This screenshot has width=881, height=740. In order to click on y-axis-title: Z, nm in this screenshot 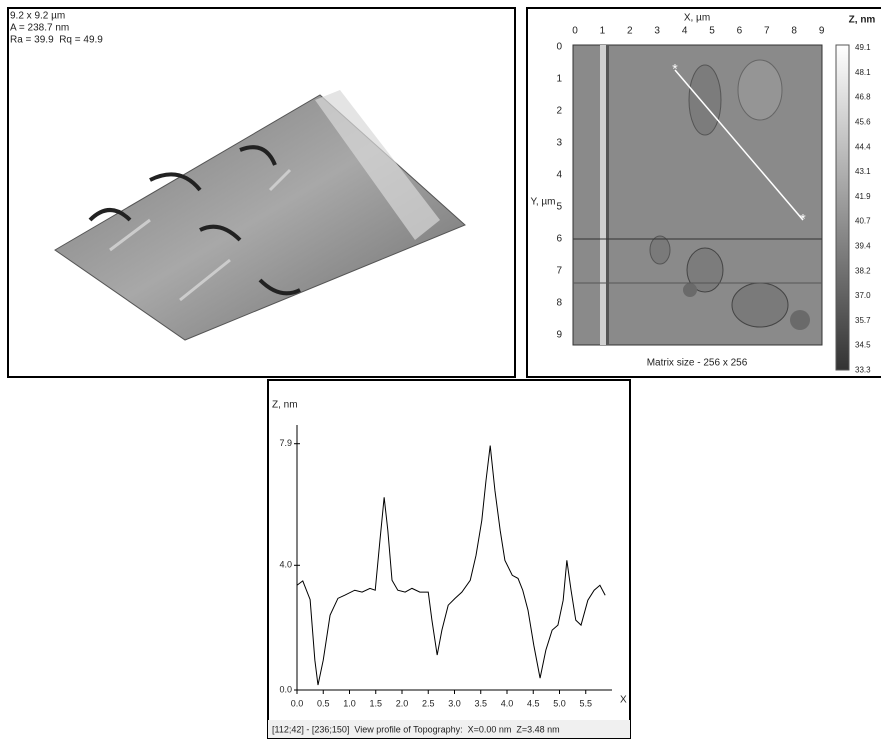, I will do `click(285, 405)`.